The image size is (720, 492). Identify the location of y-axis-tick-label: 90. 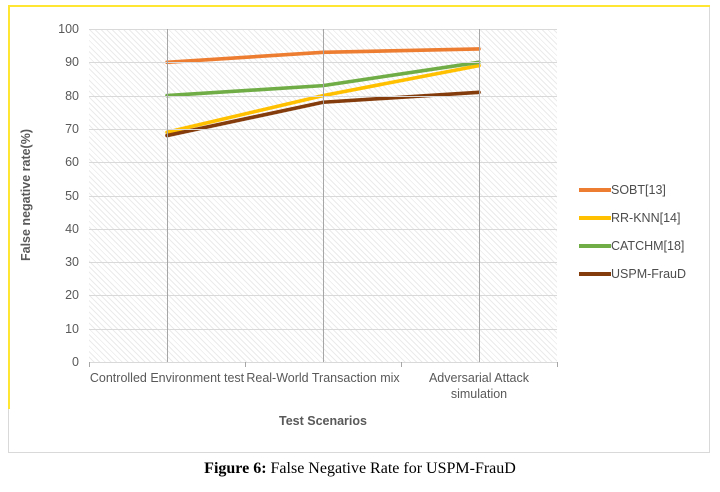
(72, 62).